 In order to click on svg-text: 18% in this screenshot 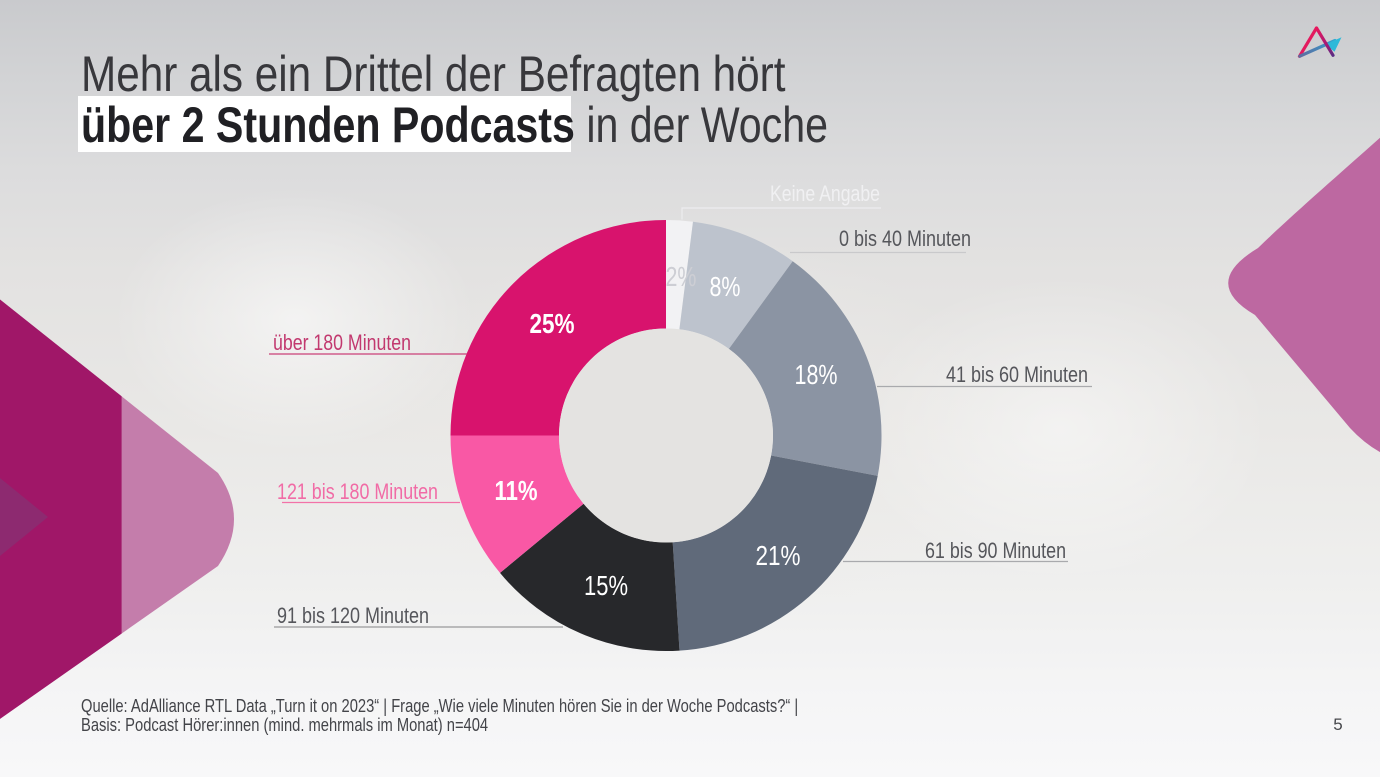, I will do `click(816, 374)`.